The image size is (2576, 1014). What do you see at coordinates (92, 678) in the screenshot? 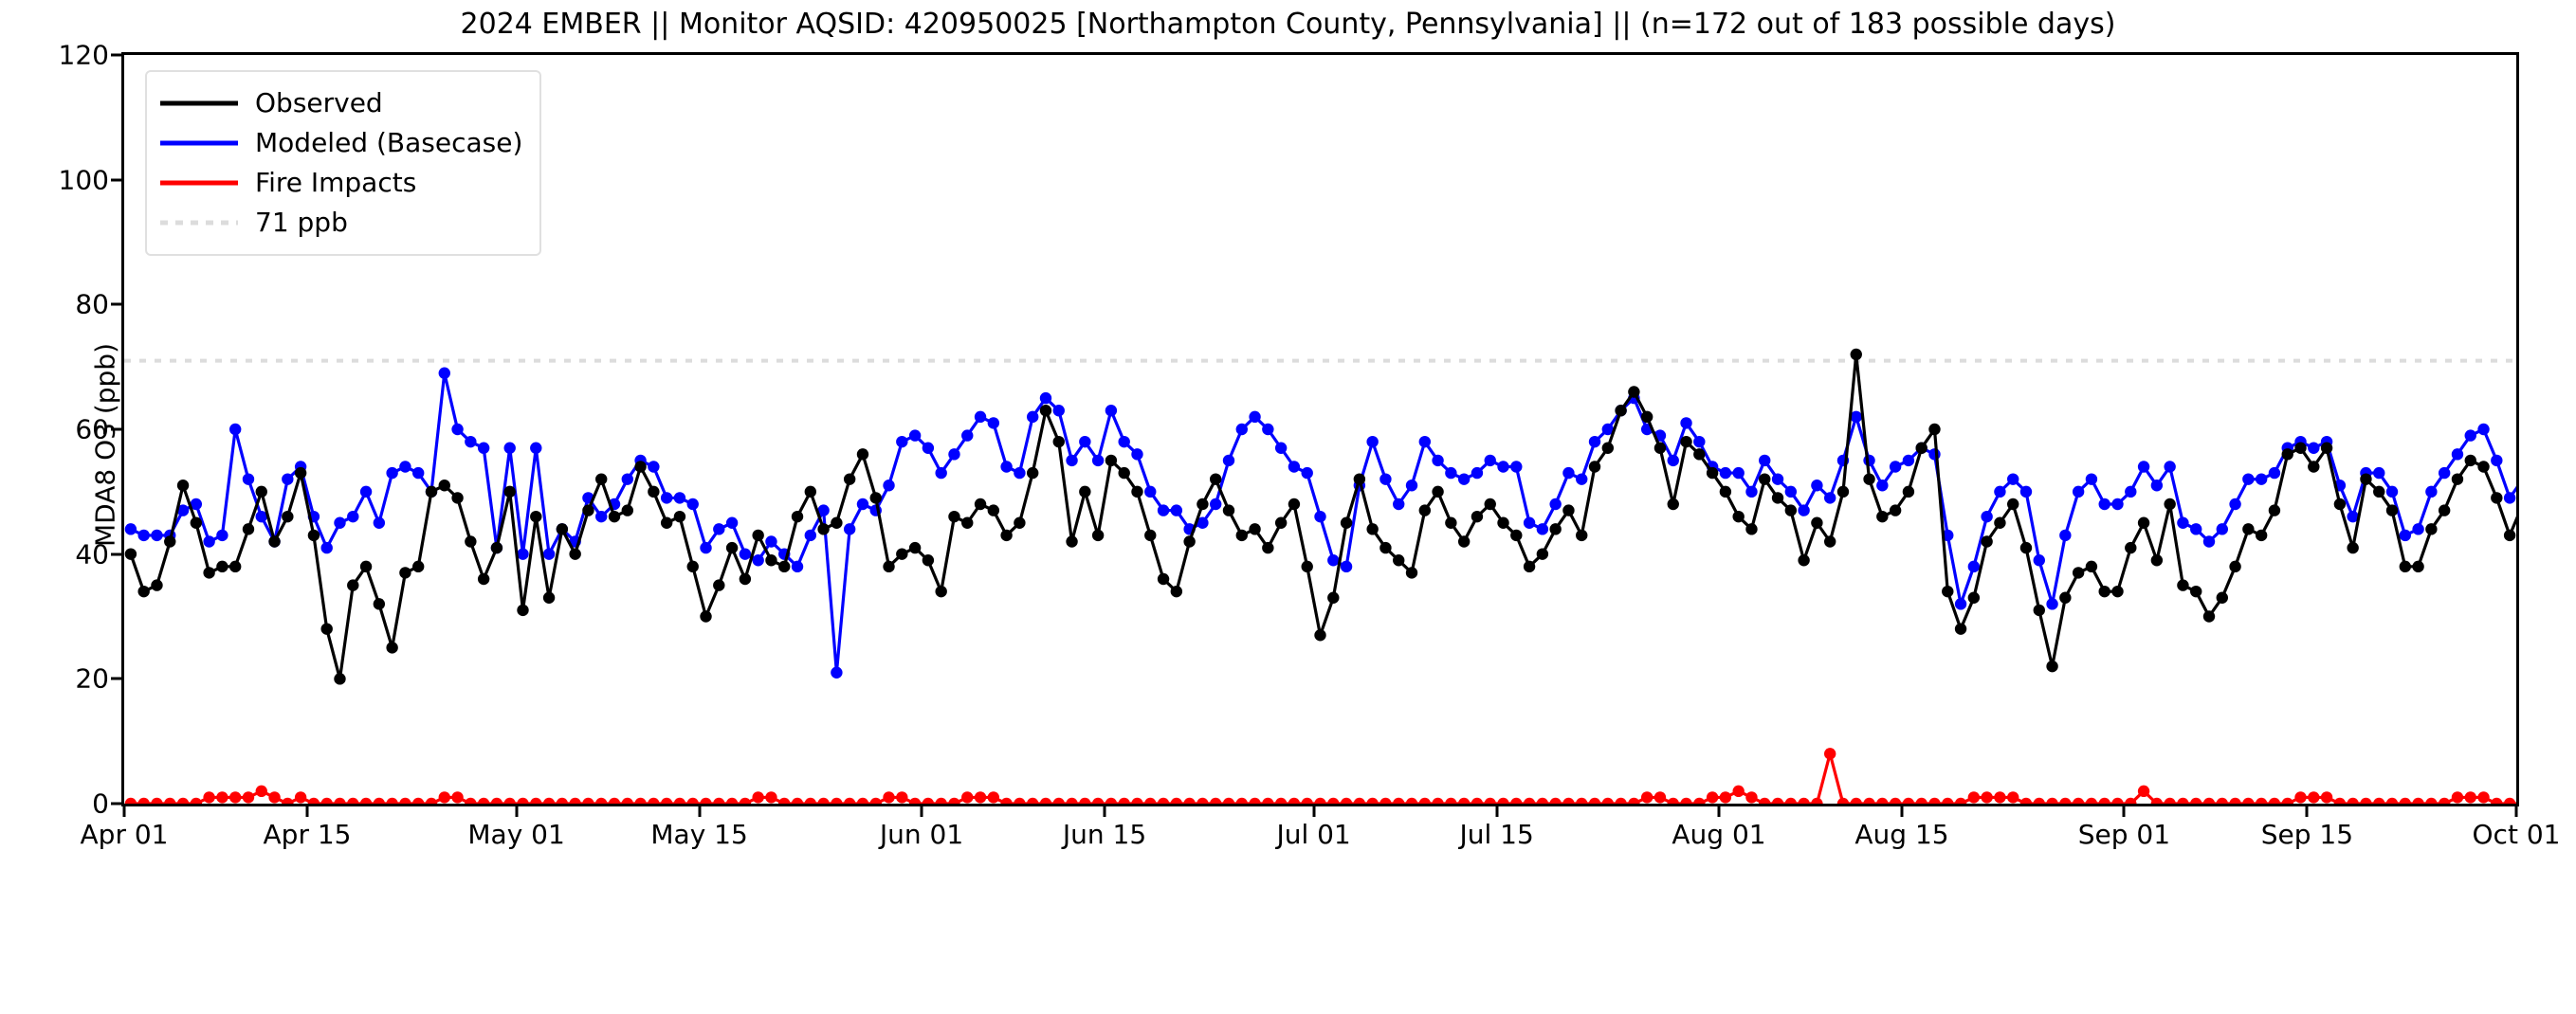
I see `y-tick-label: 20` at bounding box center [92, 678].